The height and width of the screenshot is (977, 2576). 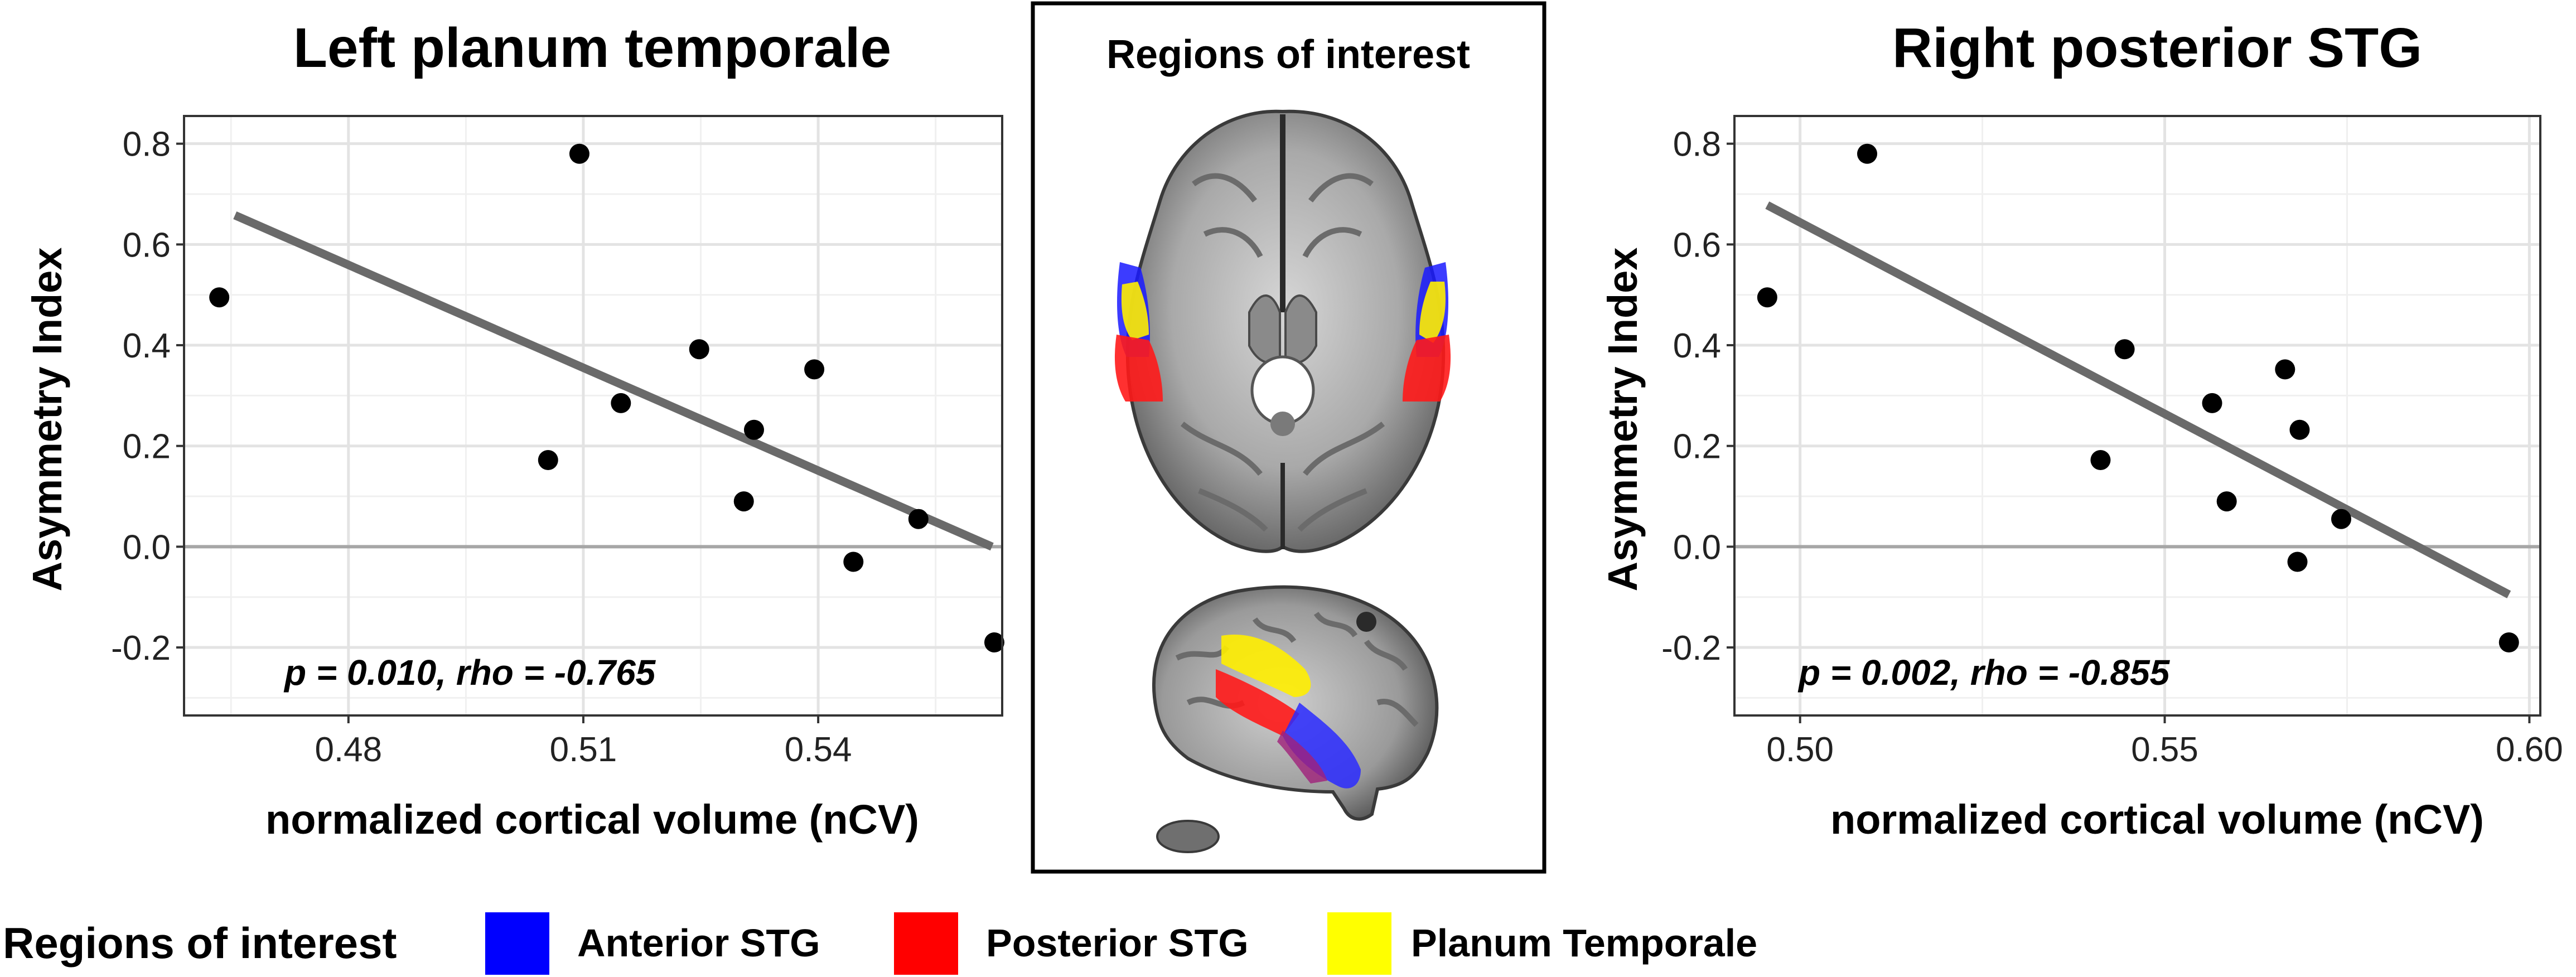 What do you see at coordinates (2157, 819) in the screenshot?
I see `chart-right-xlabel: normalized cortical volume (nCV)` at bounding box center [2157, 819].